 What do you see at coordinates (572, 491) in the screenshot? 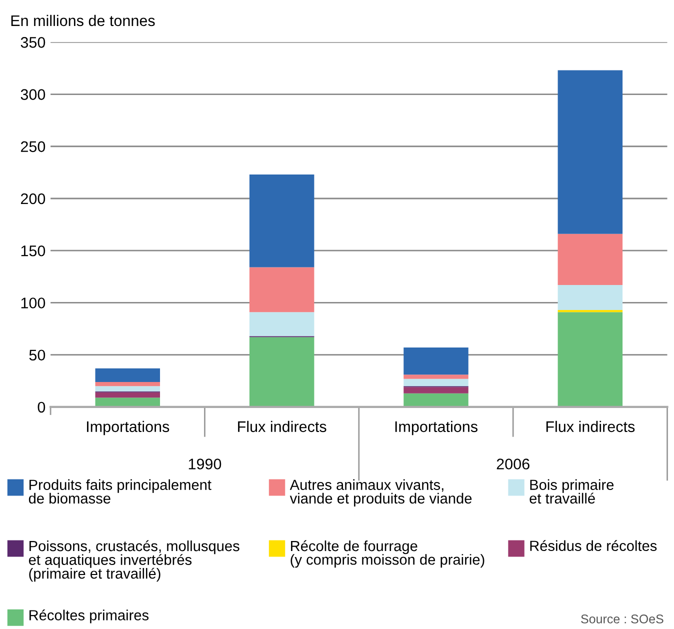
I see `legend-label: Bois primaire et travaillé` at bounding box center [572, 491].